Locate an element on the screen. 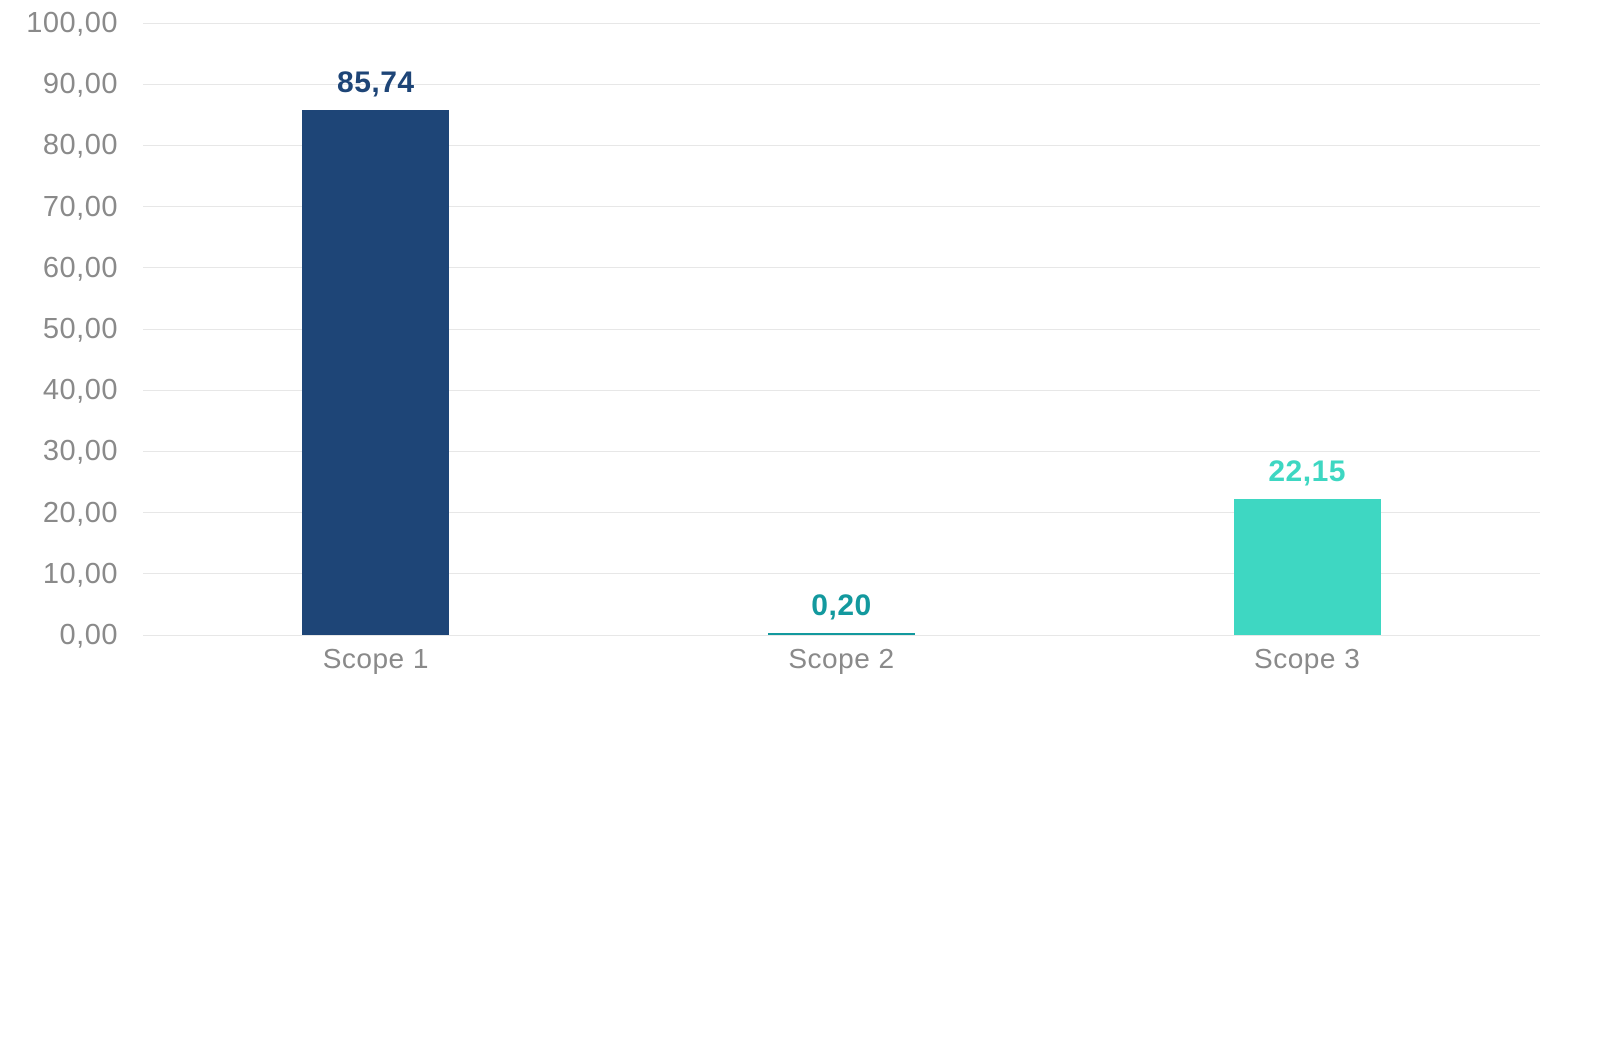 This screenshot has height=1050, width=1600. y-tick-label: 0,00 is located at coordinates (88, 635).